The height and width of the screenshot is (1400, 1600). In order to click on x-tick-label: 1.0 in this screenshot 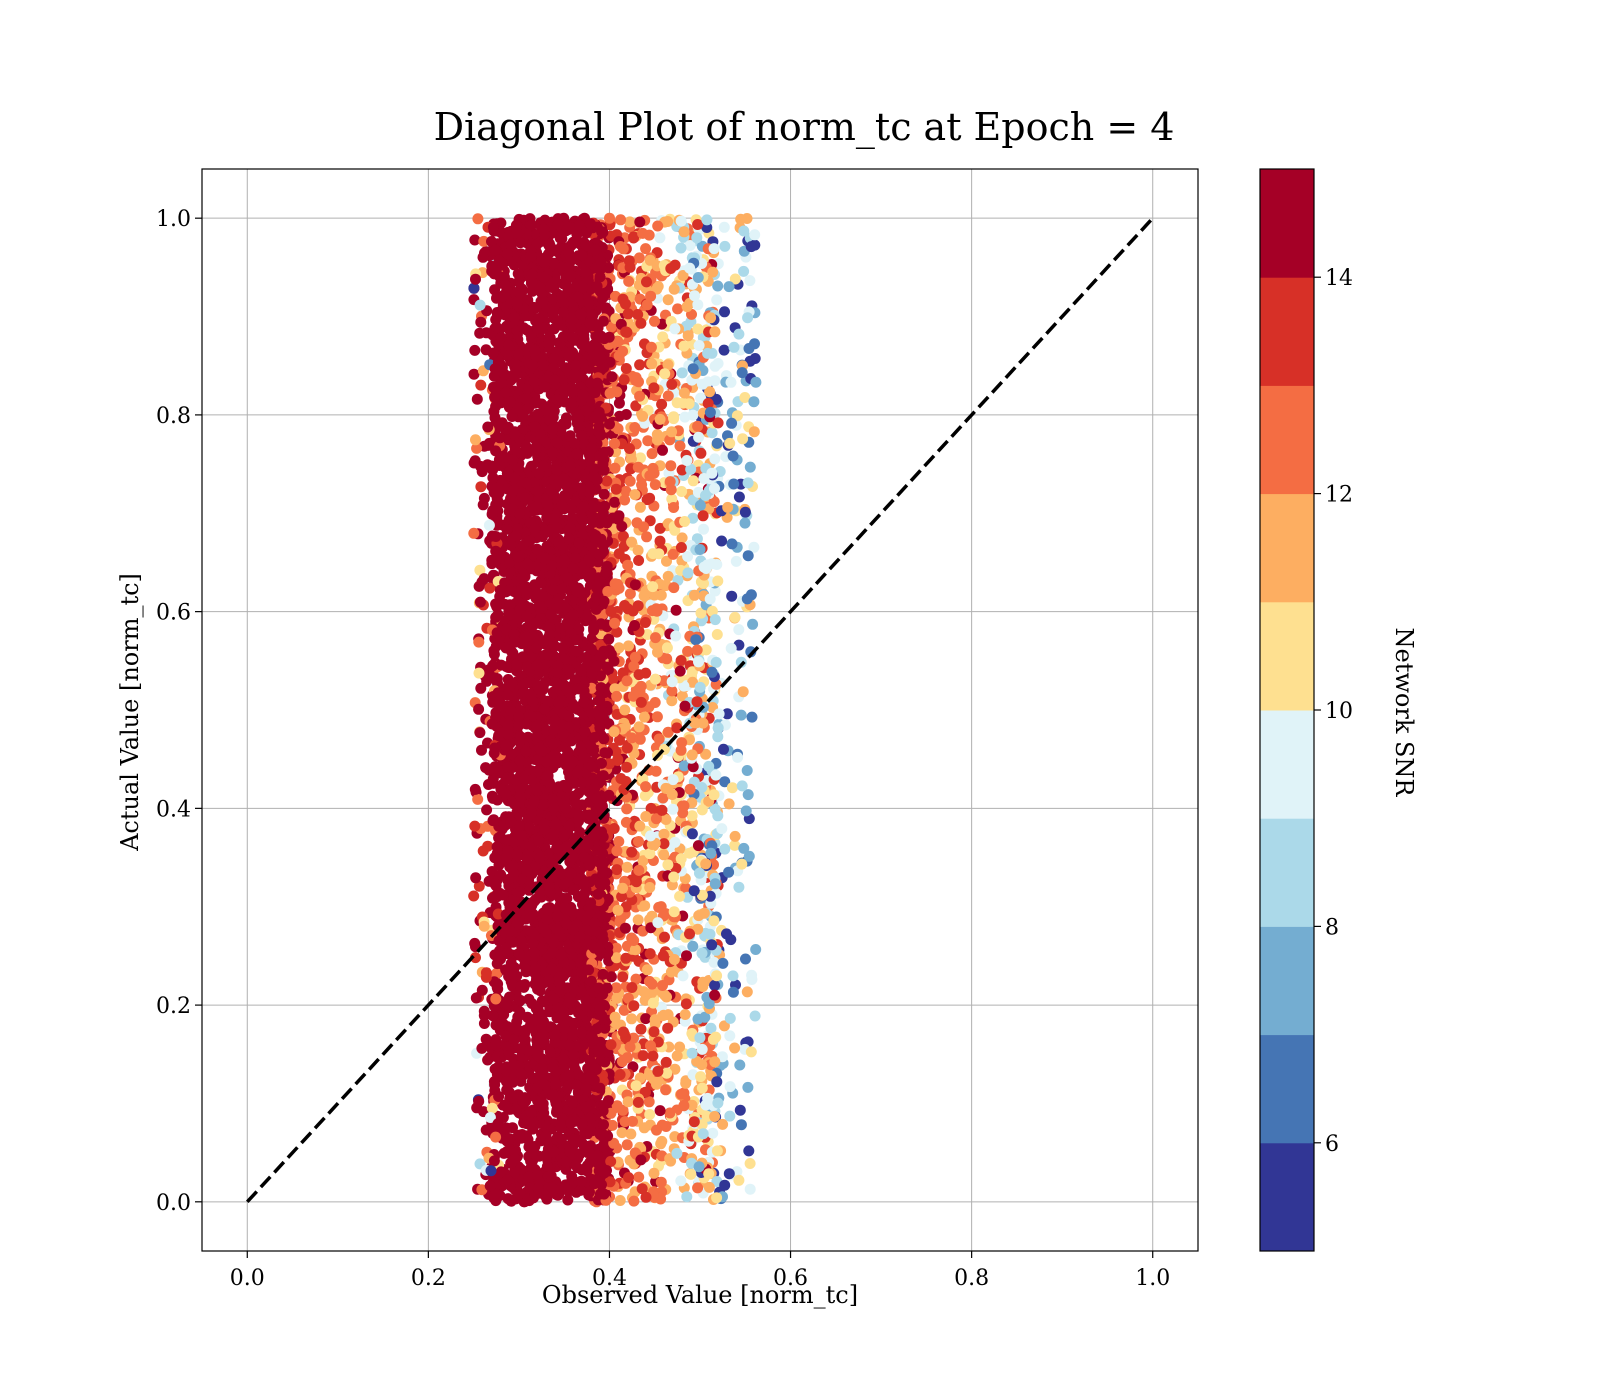, I will do `click(1152, 1278)`.